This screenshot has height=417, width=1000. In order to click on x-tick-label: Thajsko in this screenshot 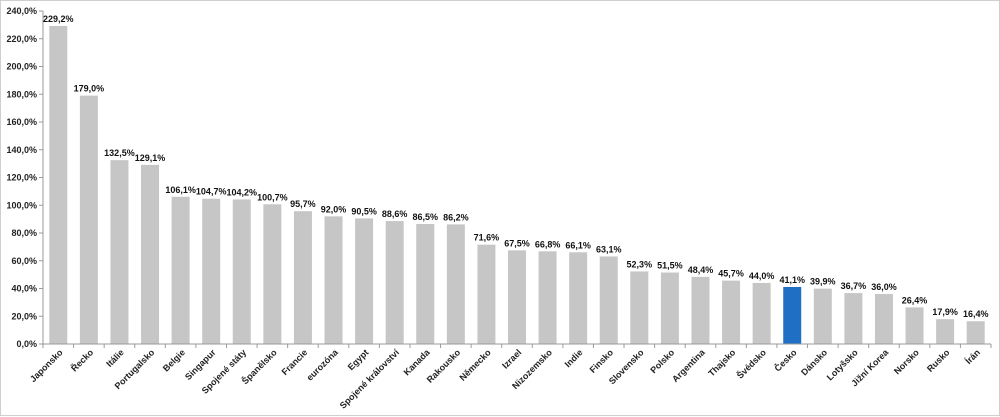, I will do `click(721, 362)`.